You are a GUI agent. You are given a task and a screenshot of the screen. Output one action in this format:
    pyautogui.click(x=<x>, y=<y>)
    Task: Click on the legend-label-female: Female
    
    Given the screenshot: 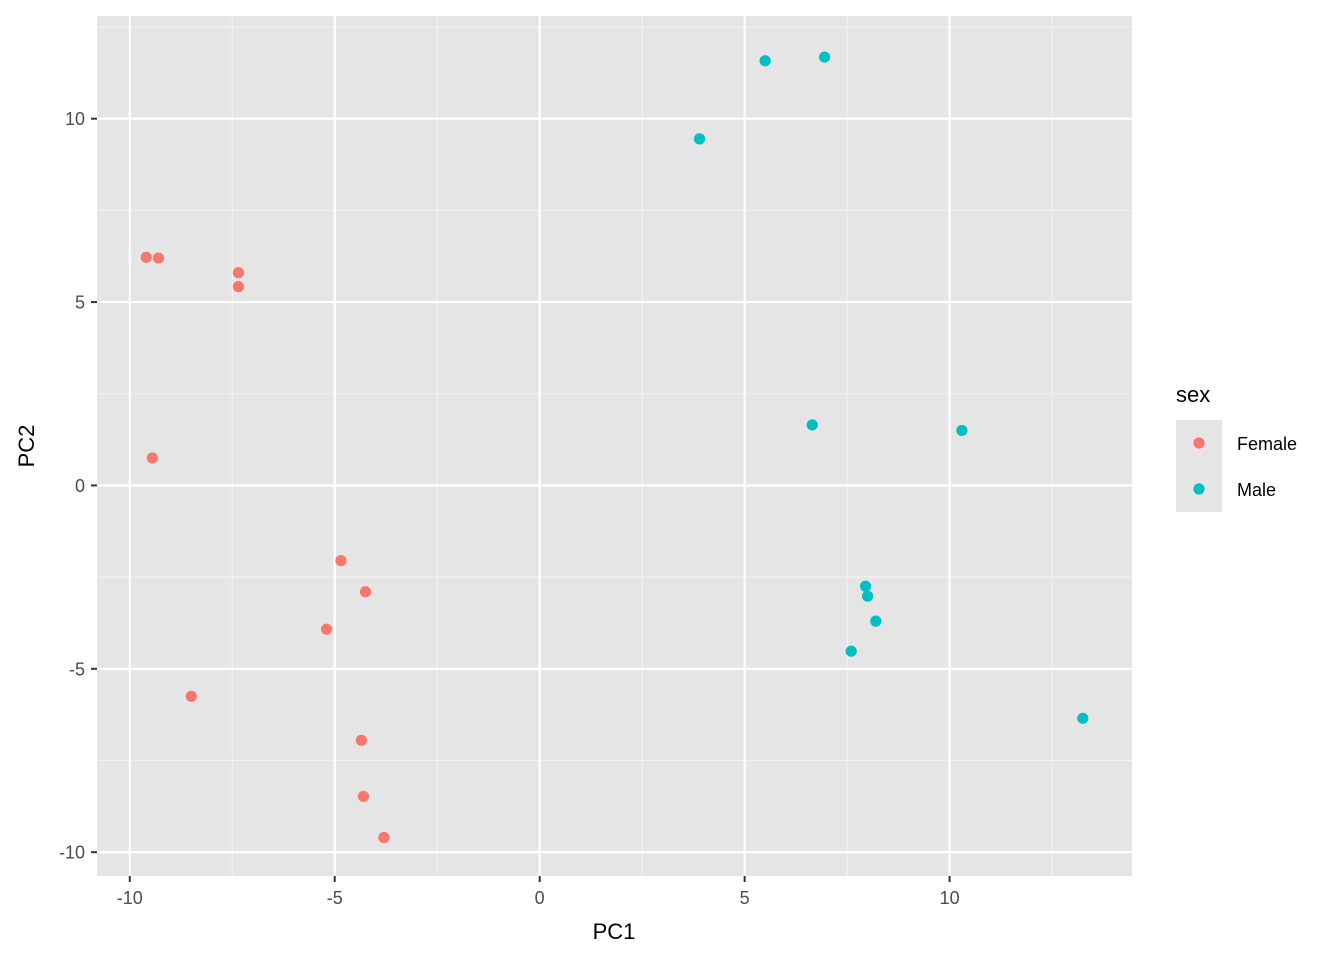 What is the action you would take?
    pyautogui.click(x=1267, y=444)
    